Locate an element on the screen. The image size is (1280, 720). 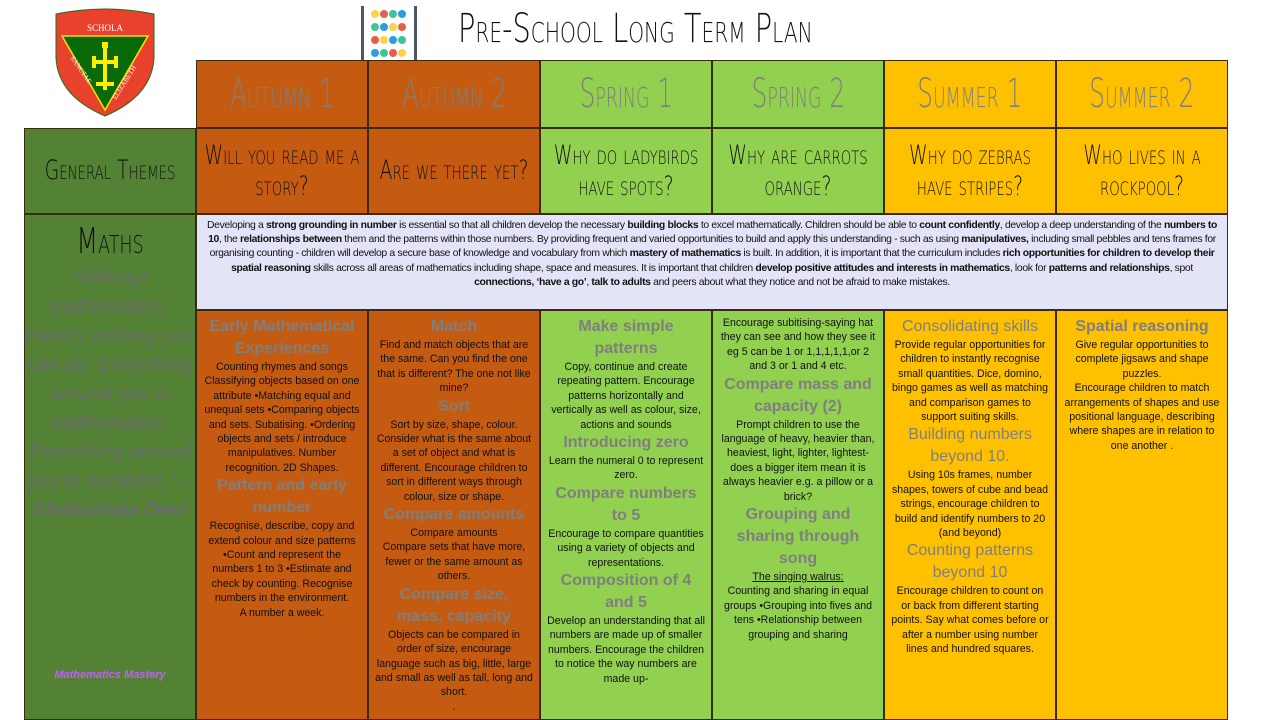
content-text: The singing walrus: is located at coordinates (798, 577).